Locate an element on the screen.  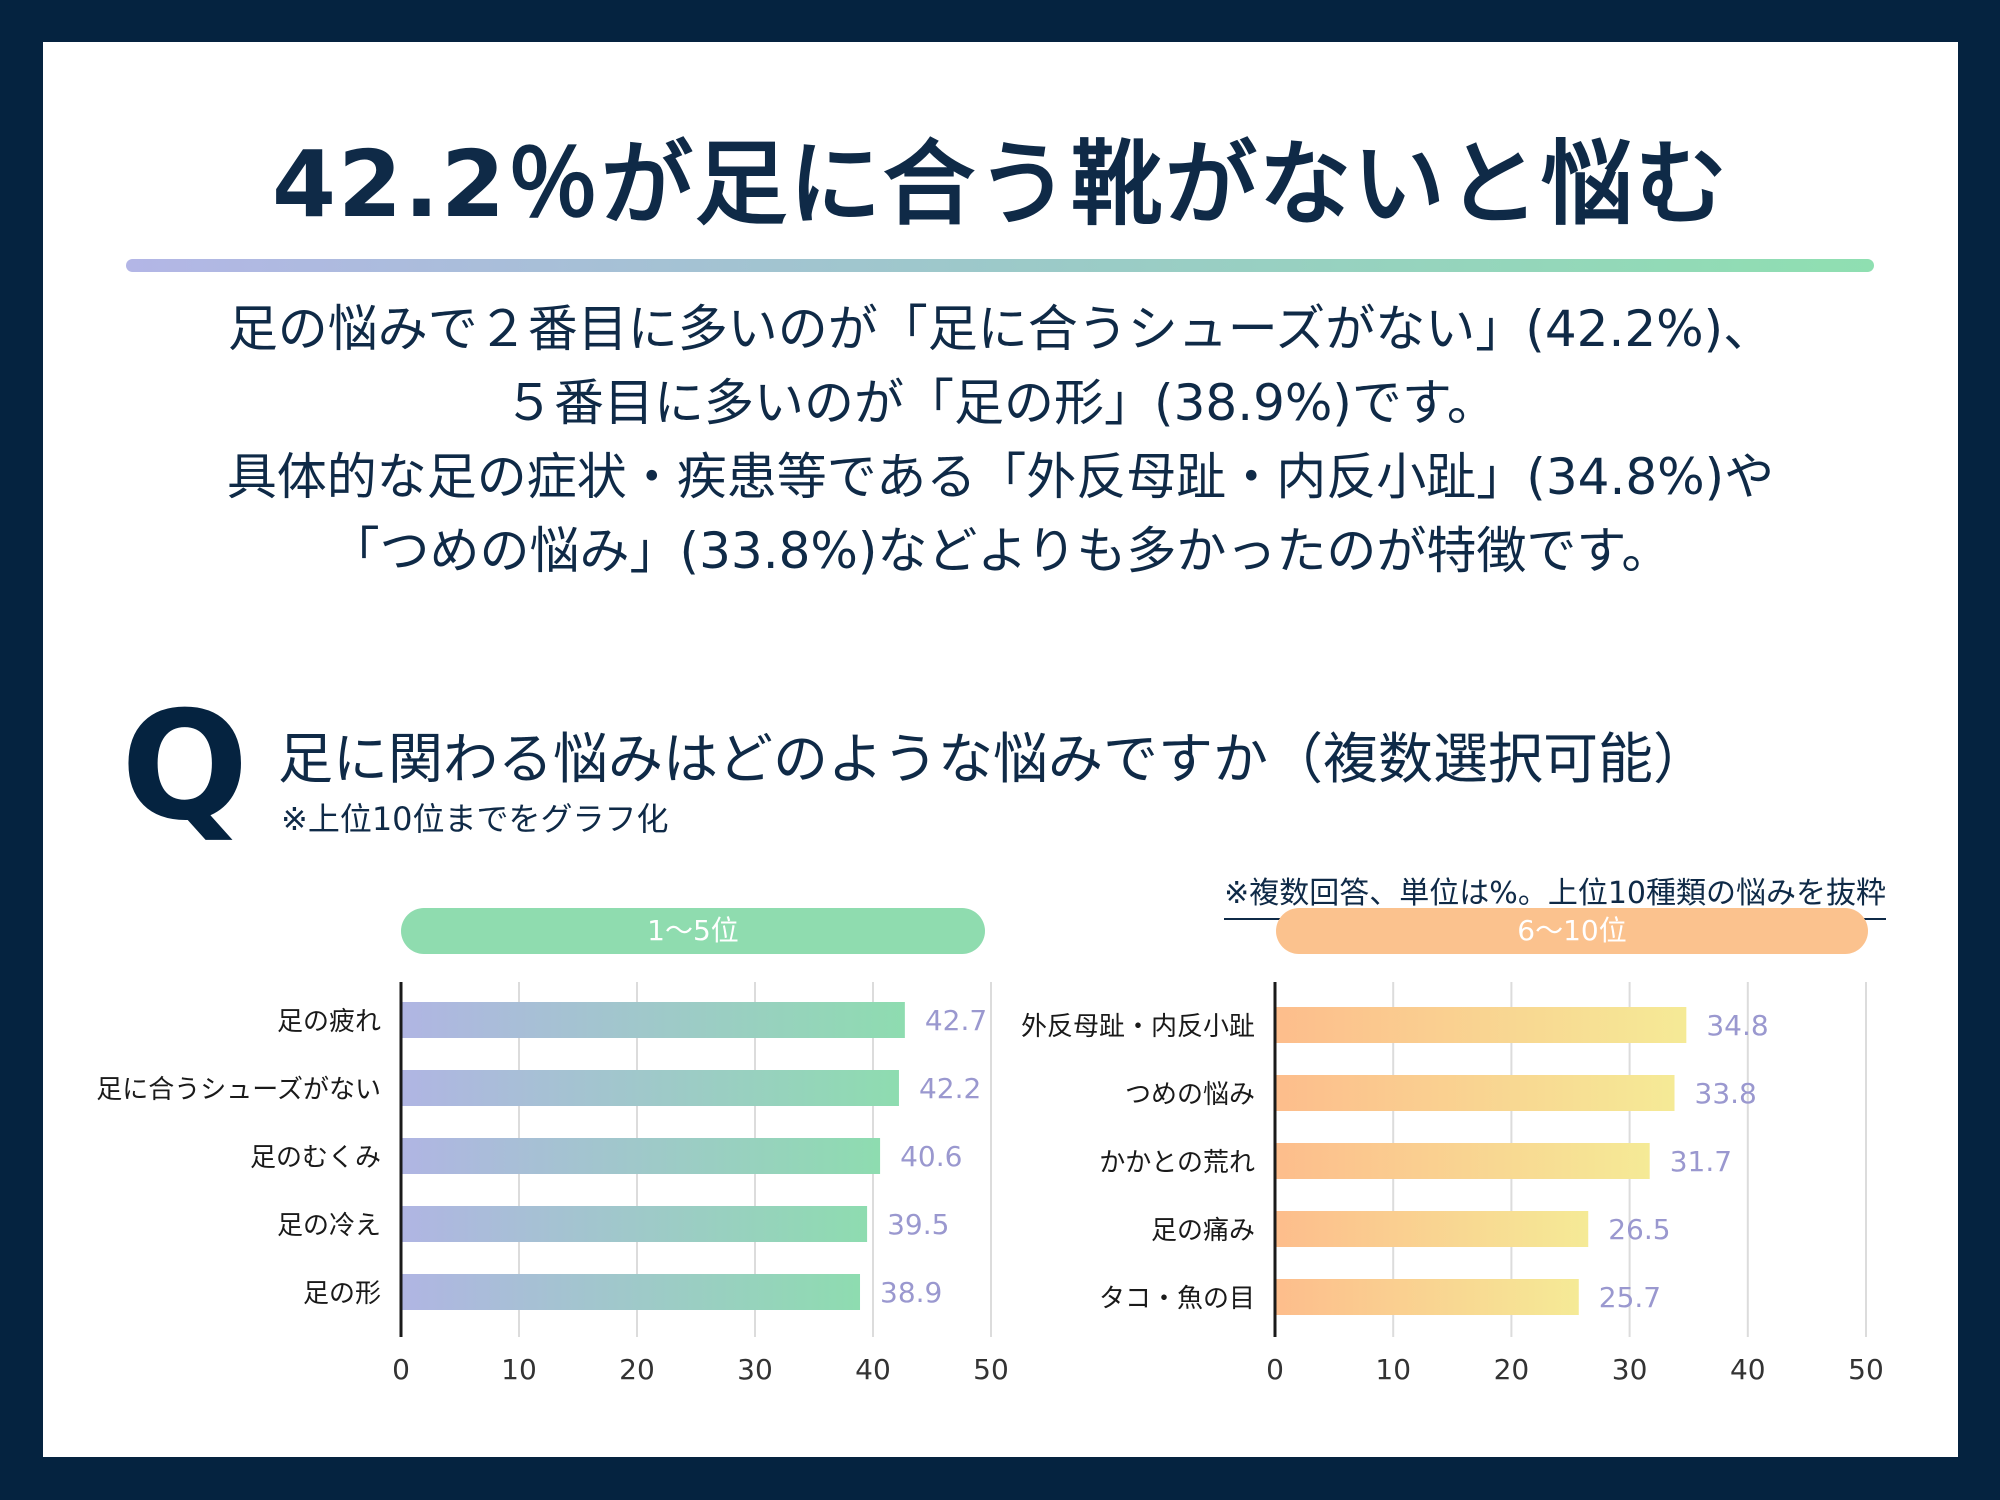
right-tick-label-1: 10 is located at coordinates (1393, 1369).